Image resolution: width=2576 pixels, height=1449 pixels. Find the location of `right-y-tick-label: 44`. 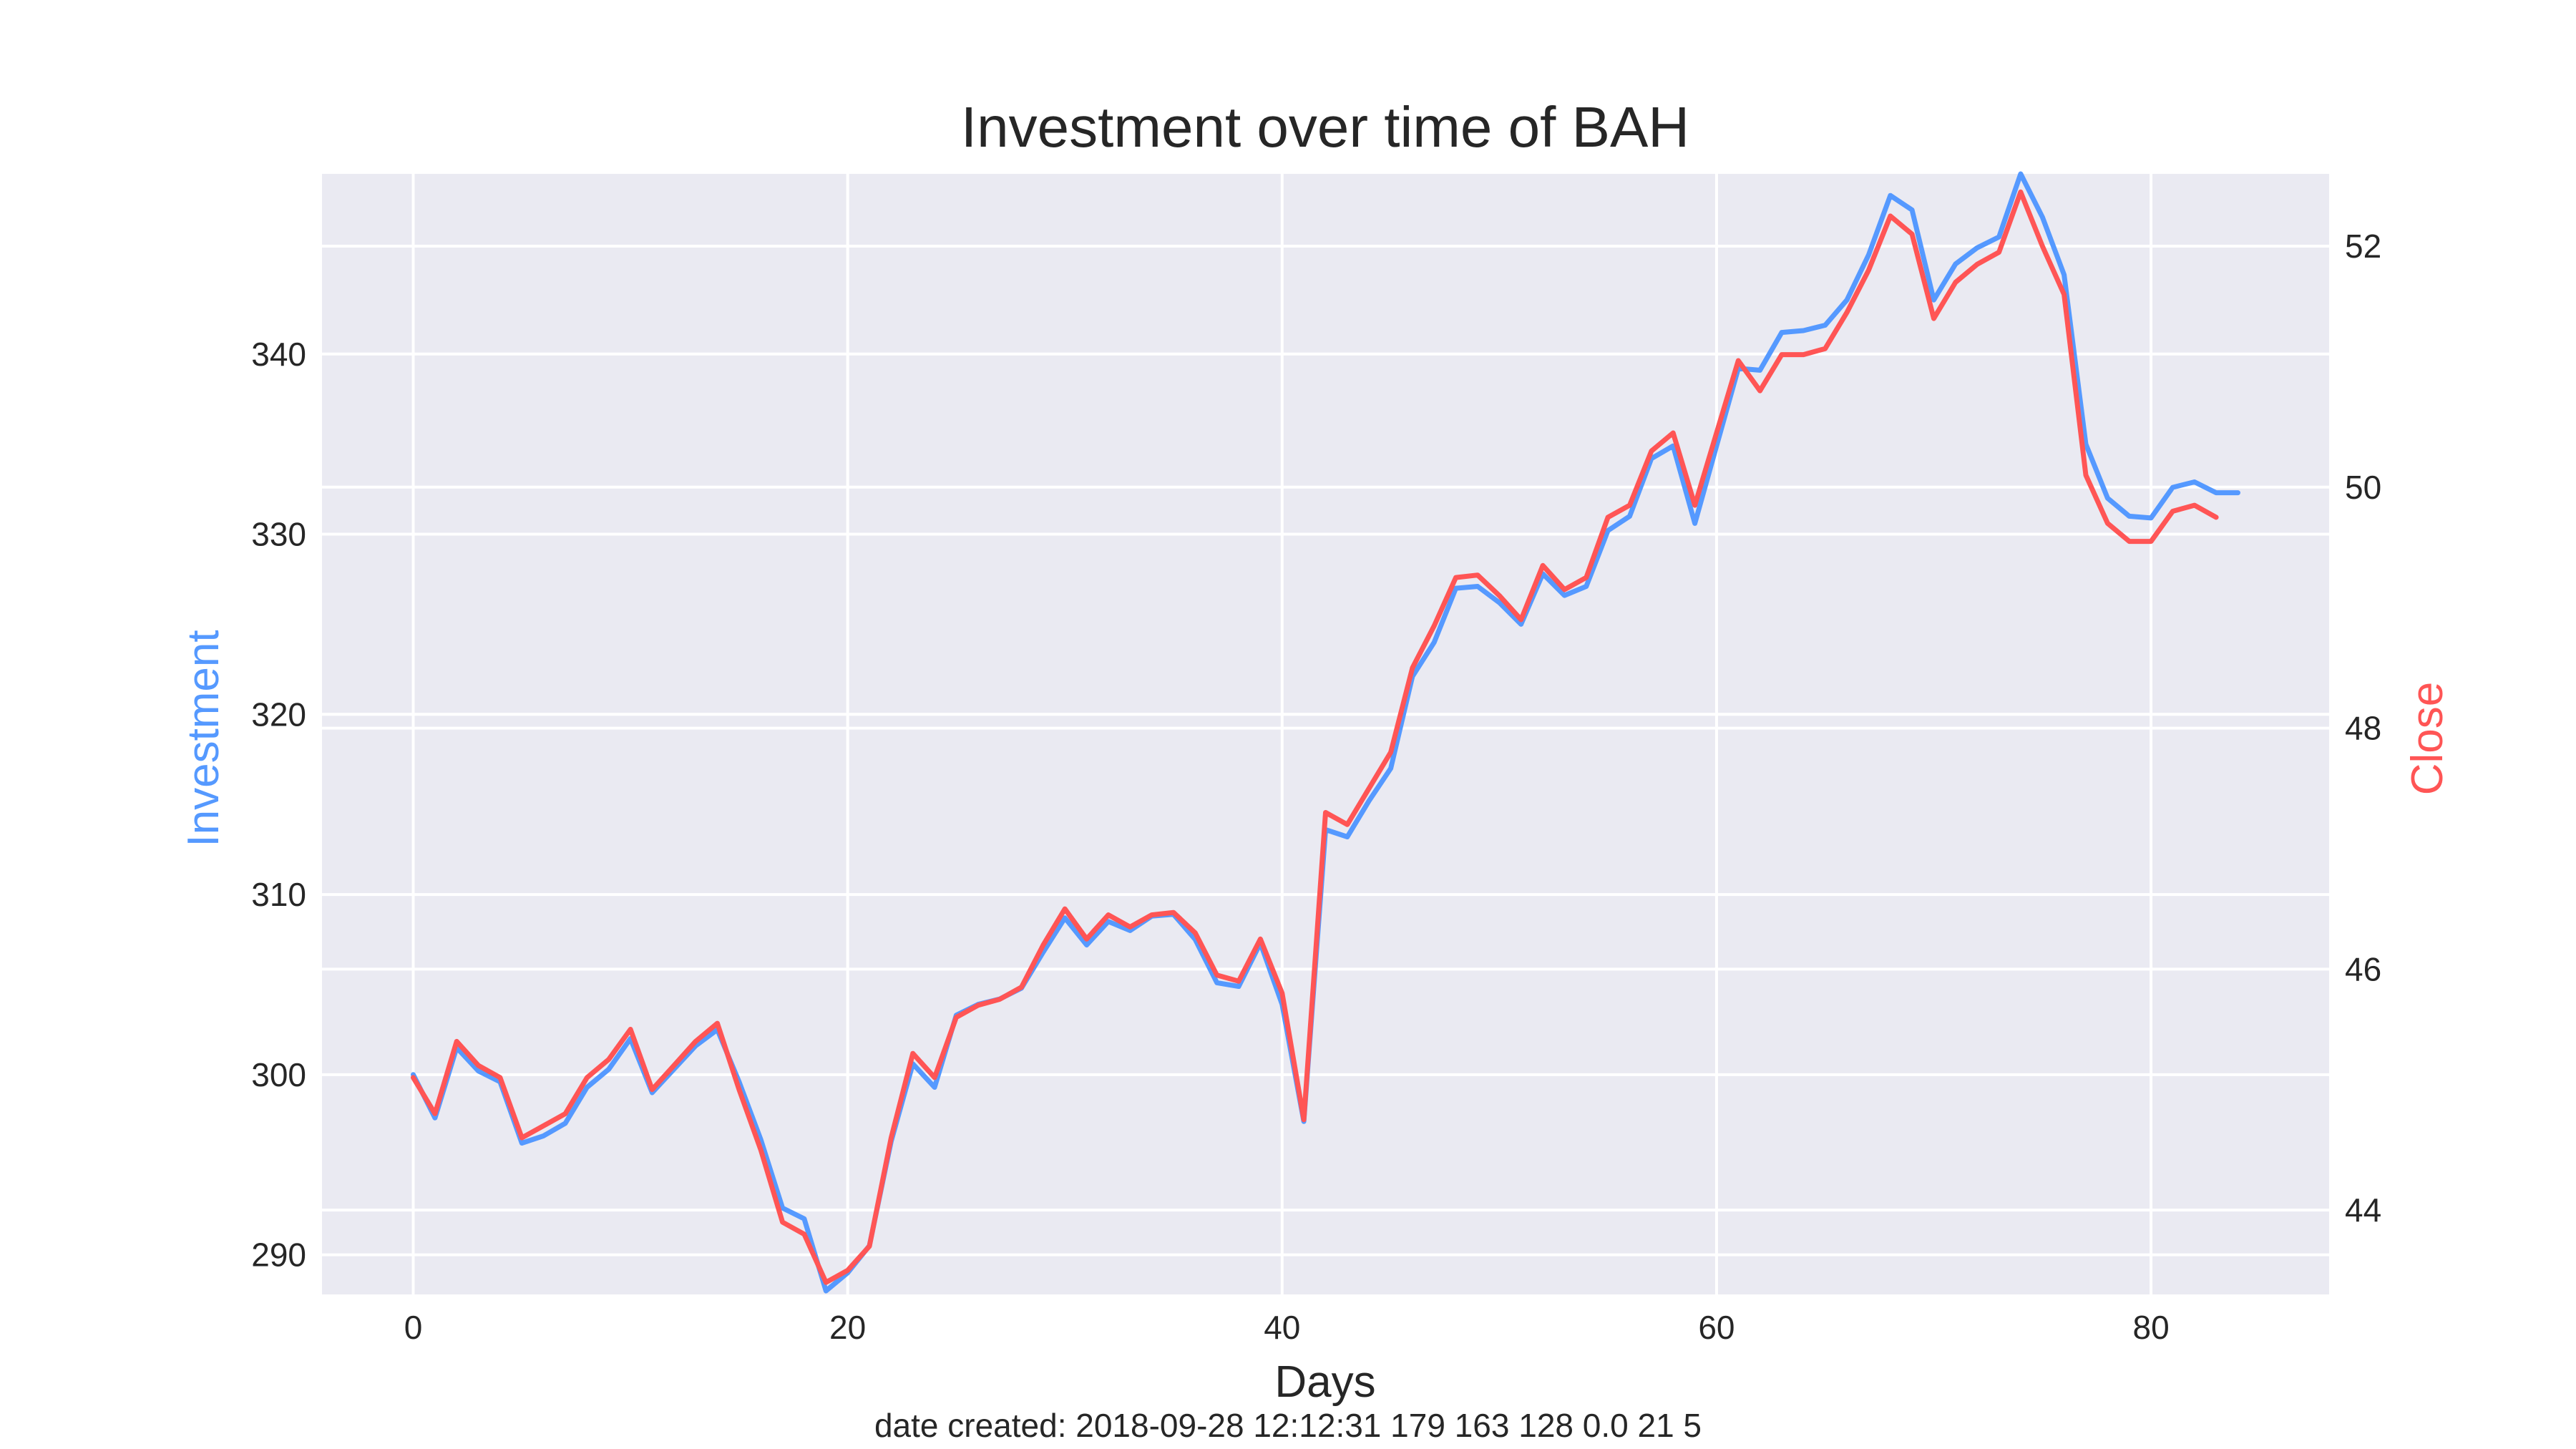

right-y-tick-label: 44 is located at coordinates (2363, 1210).